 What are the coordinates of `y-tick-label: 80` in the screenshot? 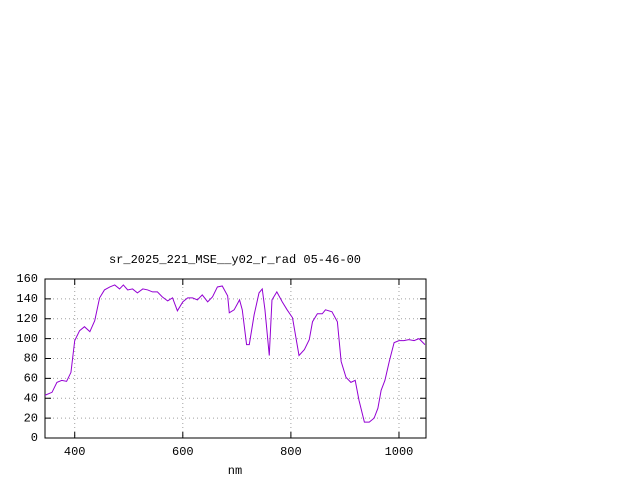 It's located at (31, 359).